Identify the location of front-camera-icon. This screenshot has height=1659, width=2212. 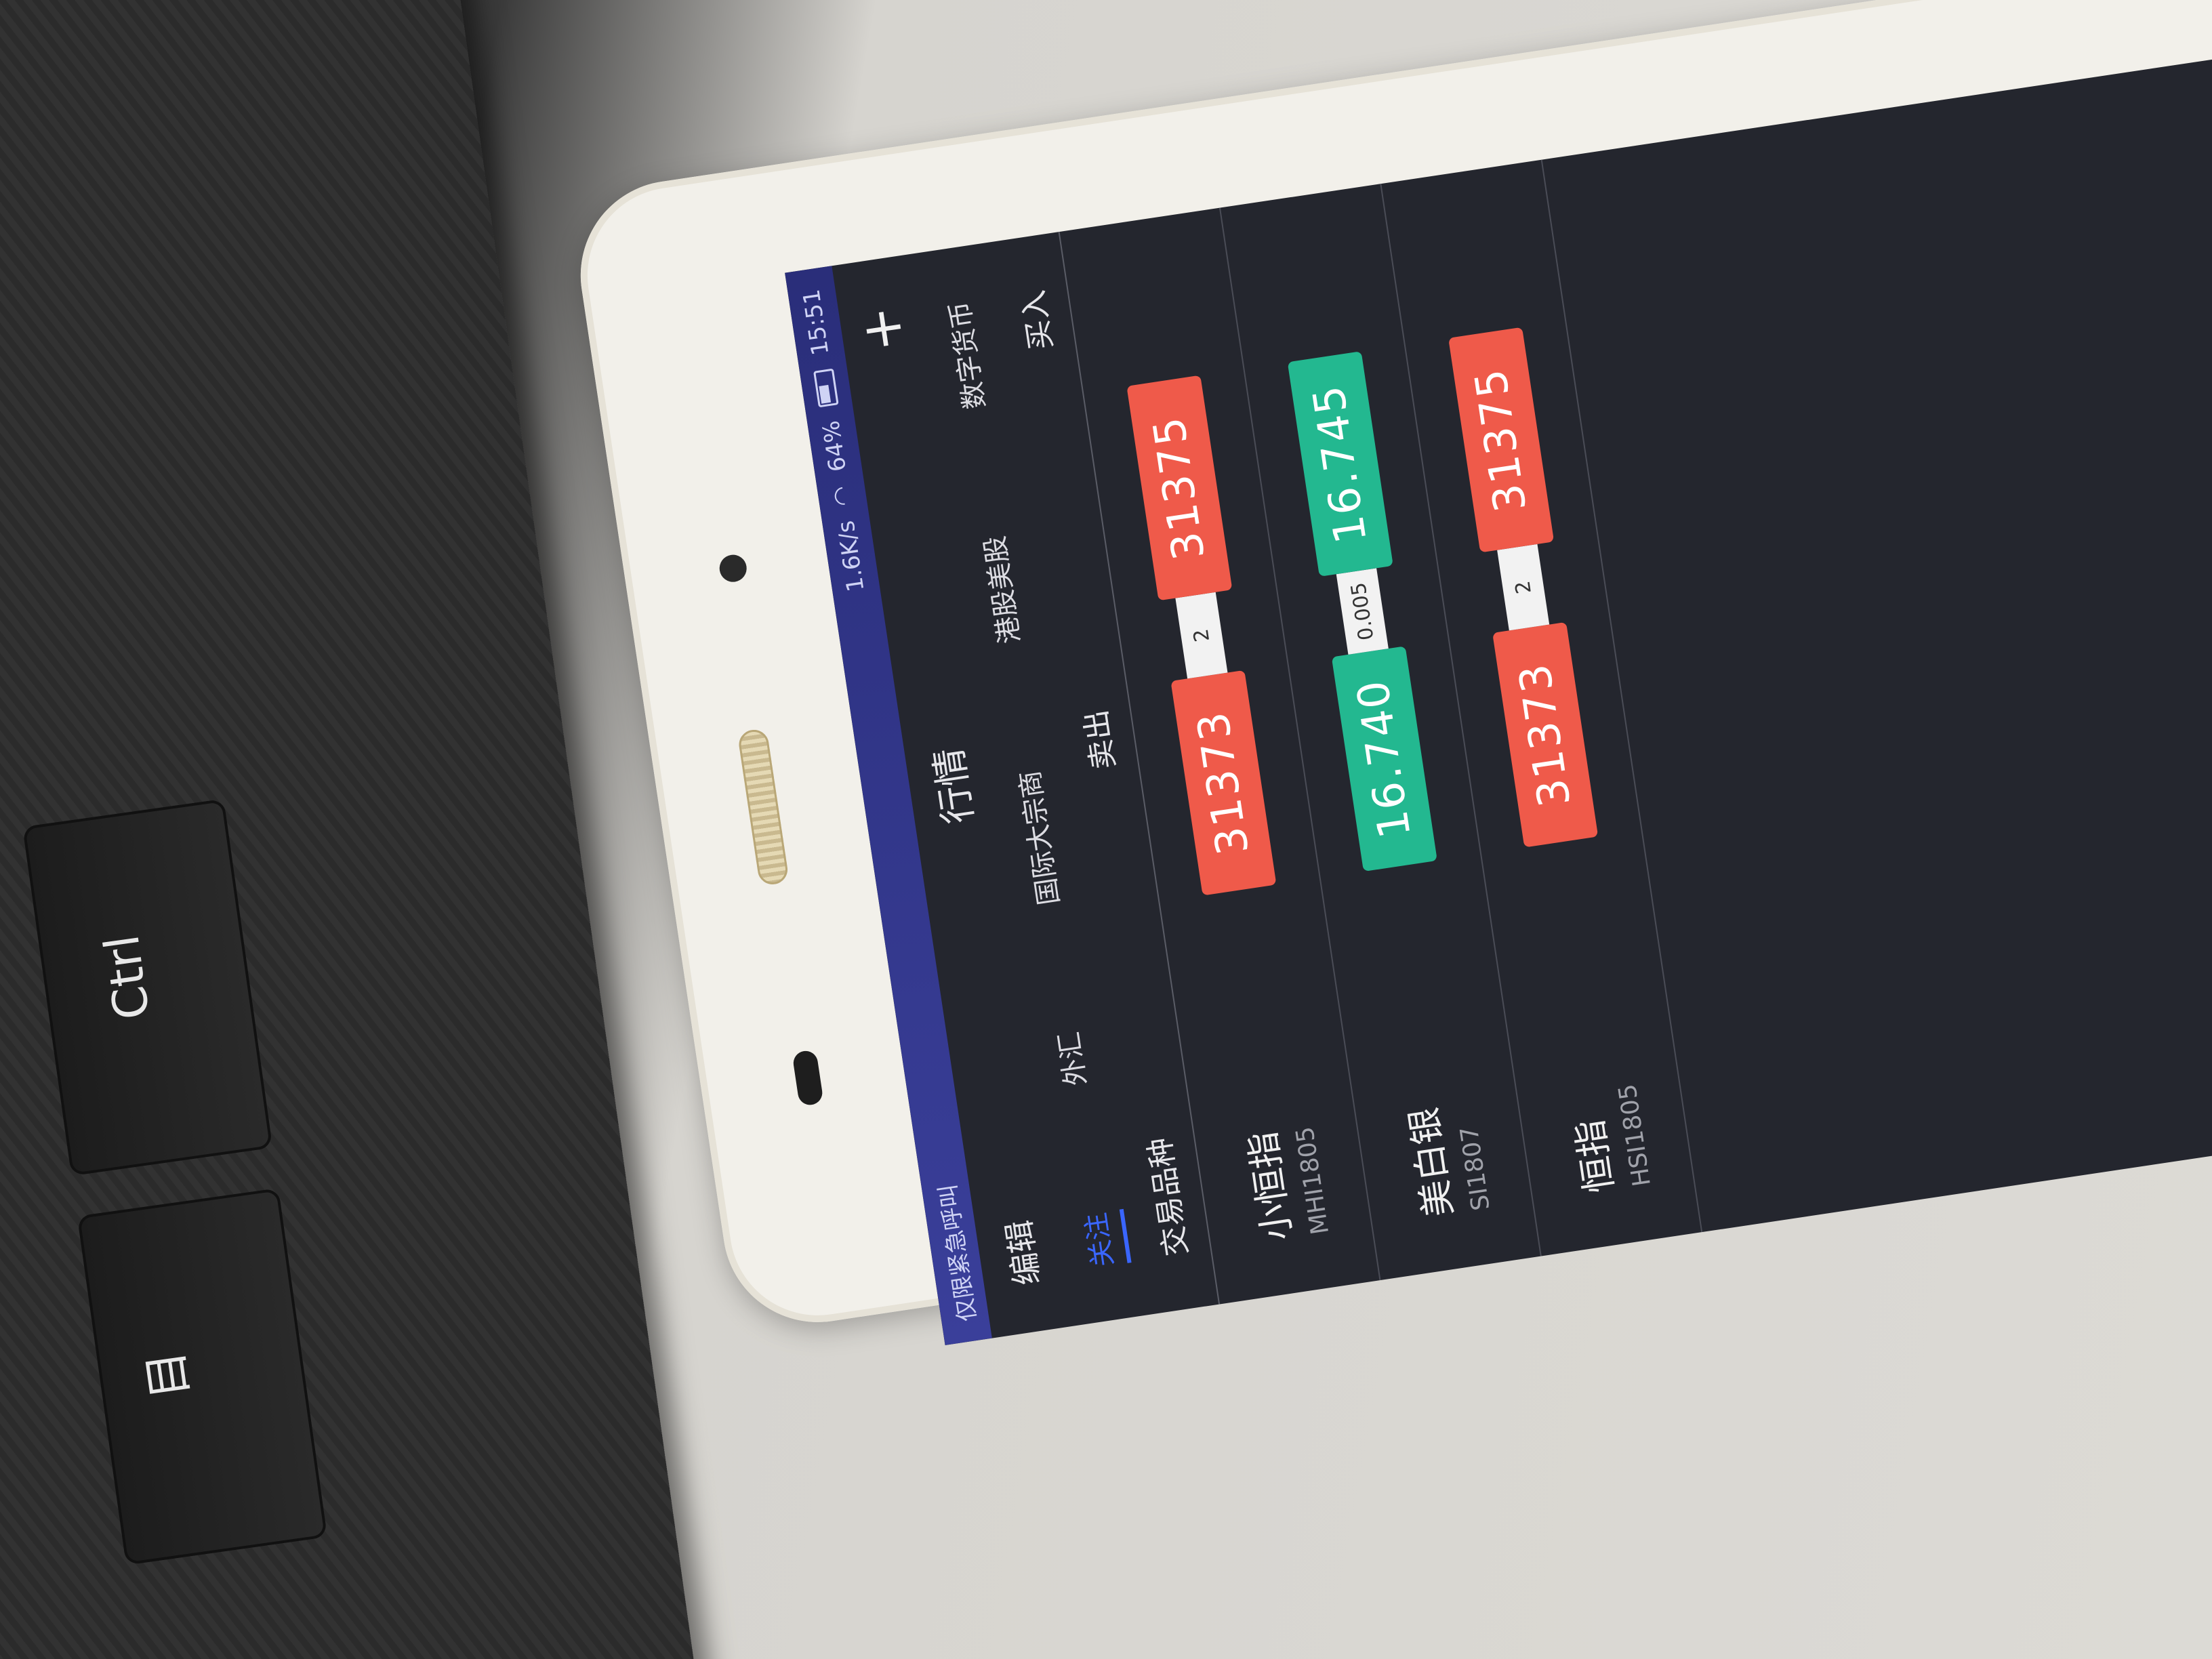
(733, 568).